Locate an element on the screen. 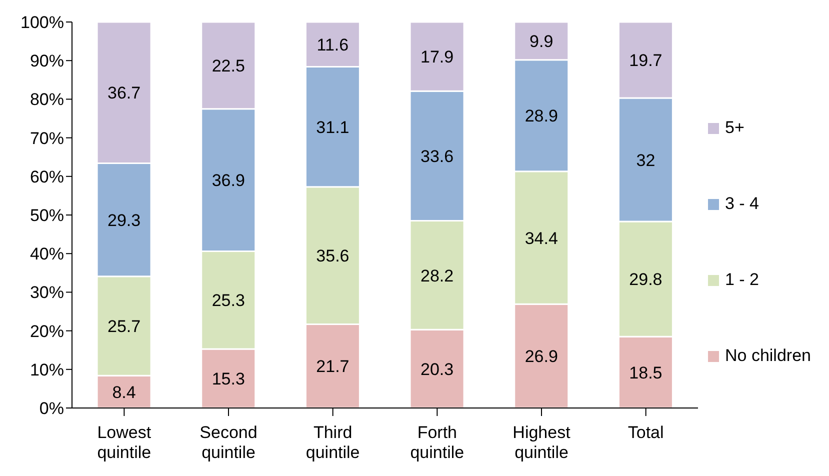 The height and width of the screenshot is (476, 829). y-tick-label: 40% is located at coordinates (47, 254).